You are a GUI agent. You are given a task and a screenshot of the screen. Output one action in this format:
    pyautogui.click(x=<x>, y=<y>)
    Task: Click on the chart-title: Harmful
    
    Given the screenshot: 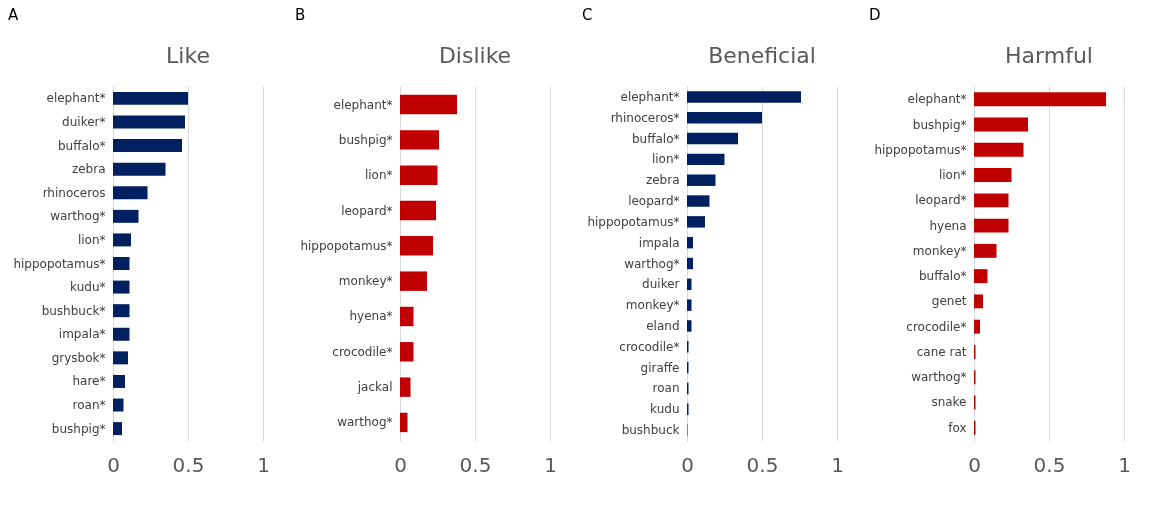 What is the action you would take?
    pyautogui.click(x=1049, y=55)
    